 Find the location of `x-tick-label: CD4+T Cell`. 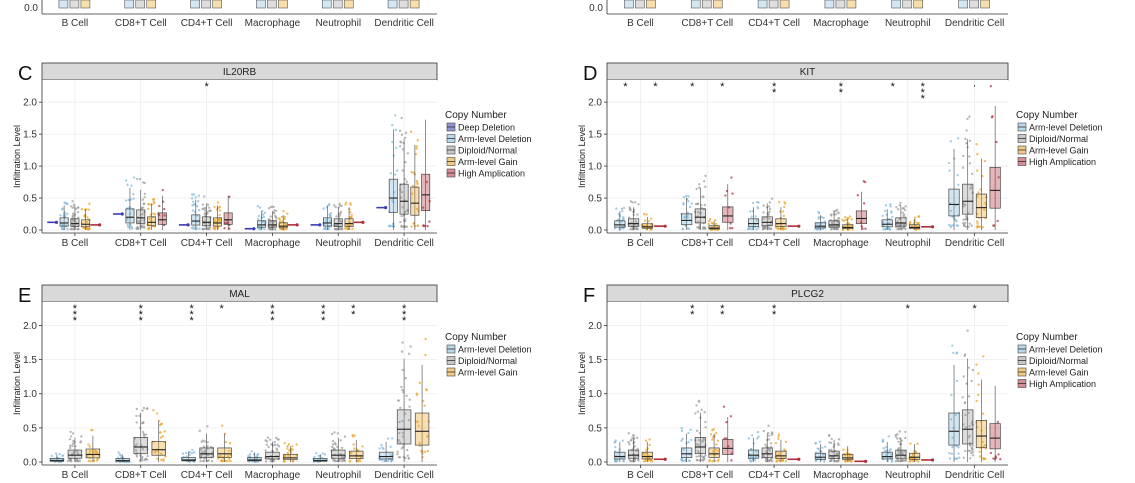

x-tick-label: CD4+T Cell is located at coordinates (207, 475).